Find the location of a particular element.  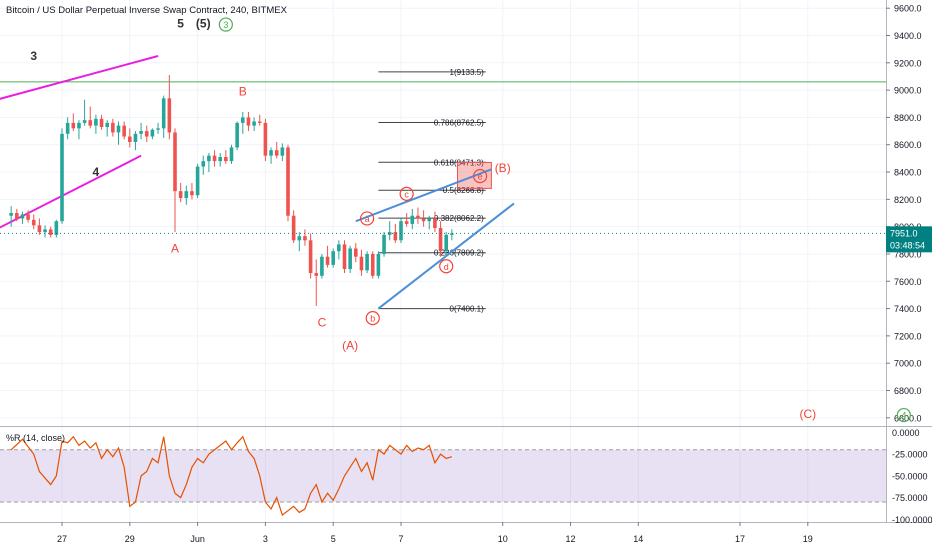

wave-label-circled: b is located at coordinates (372, 319).